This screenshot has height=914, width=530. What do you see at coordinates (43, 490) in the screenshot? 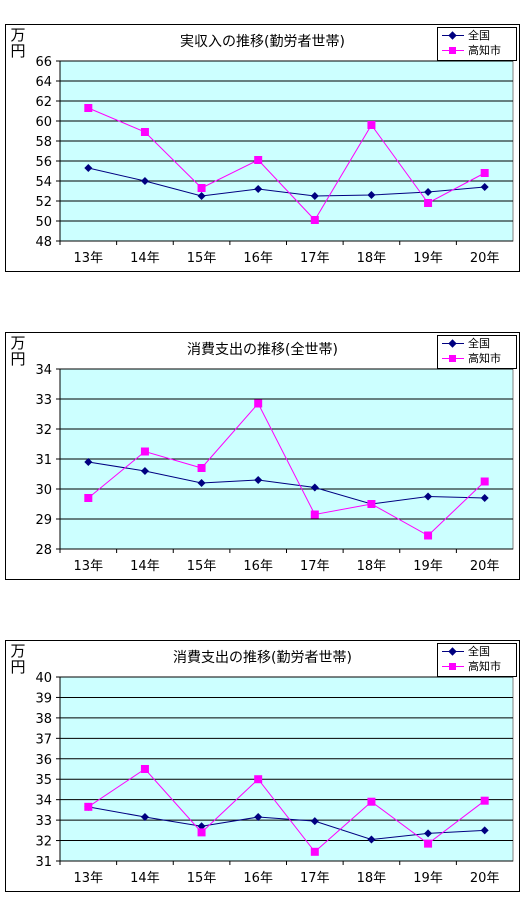
I see `y-tick-label: 30` at bounding box center [43, 490].